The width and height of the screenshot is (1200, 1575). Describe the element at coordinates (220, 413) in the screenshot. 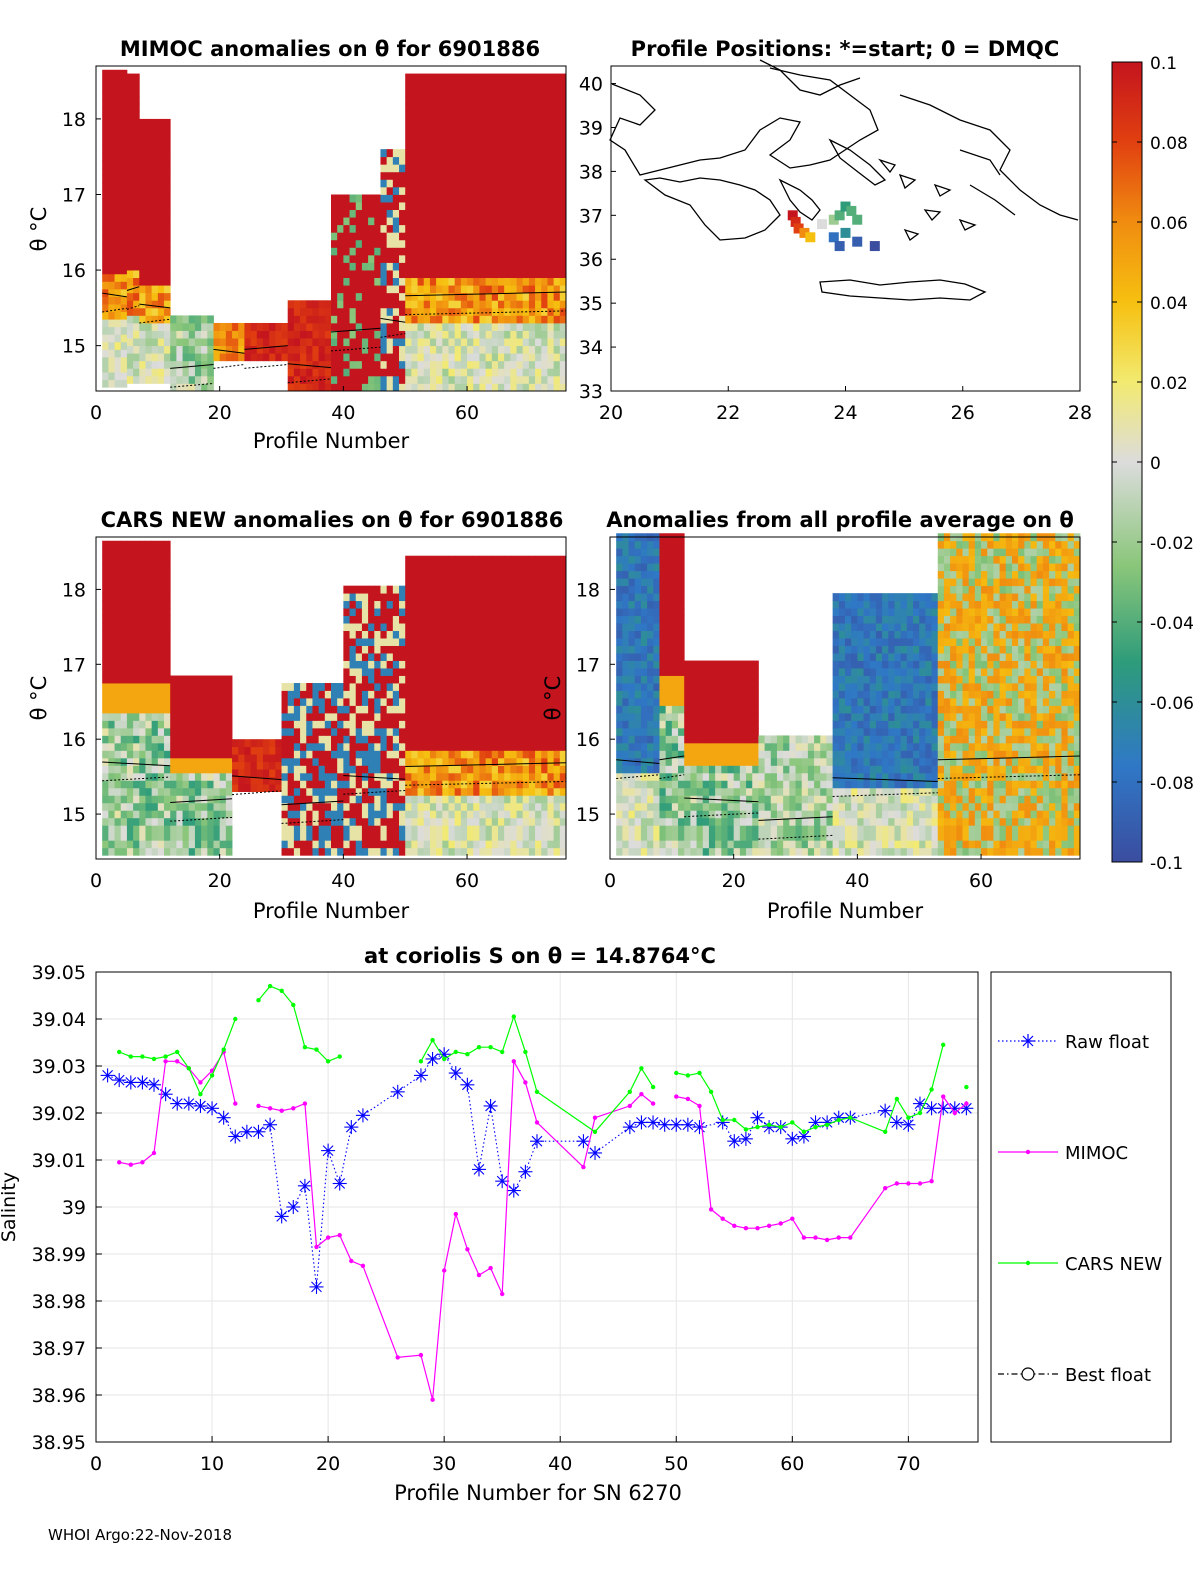

I see `x-tick-label: 20` at that location.